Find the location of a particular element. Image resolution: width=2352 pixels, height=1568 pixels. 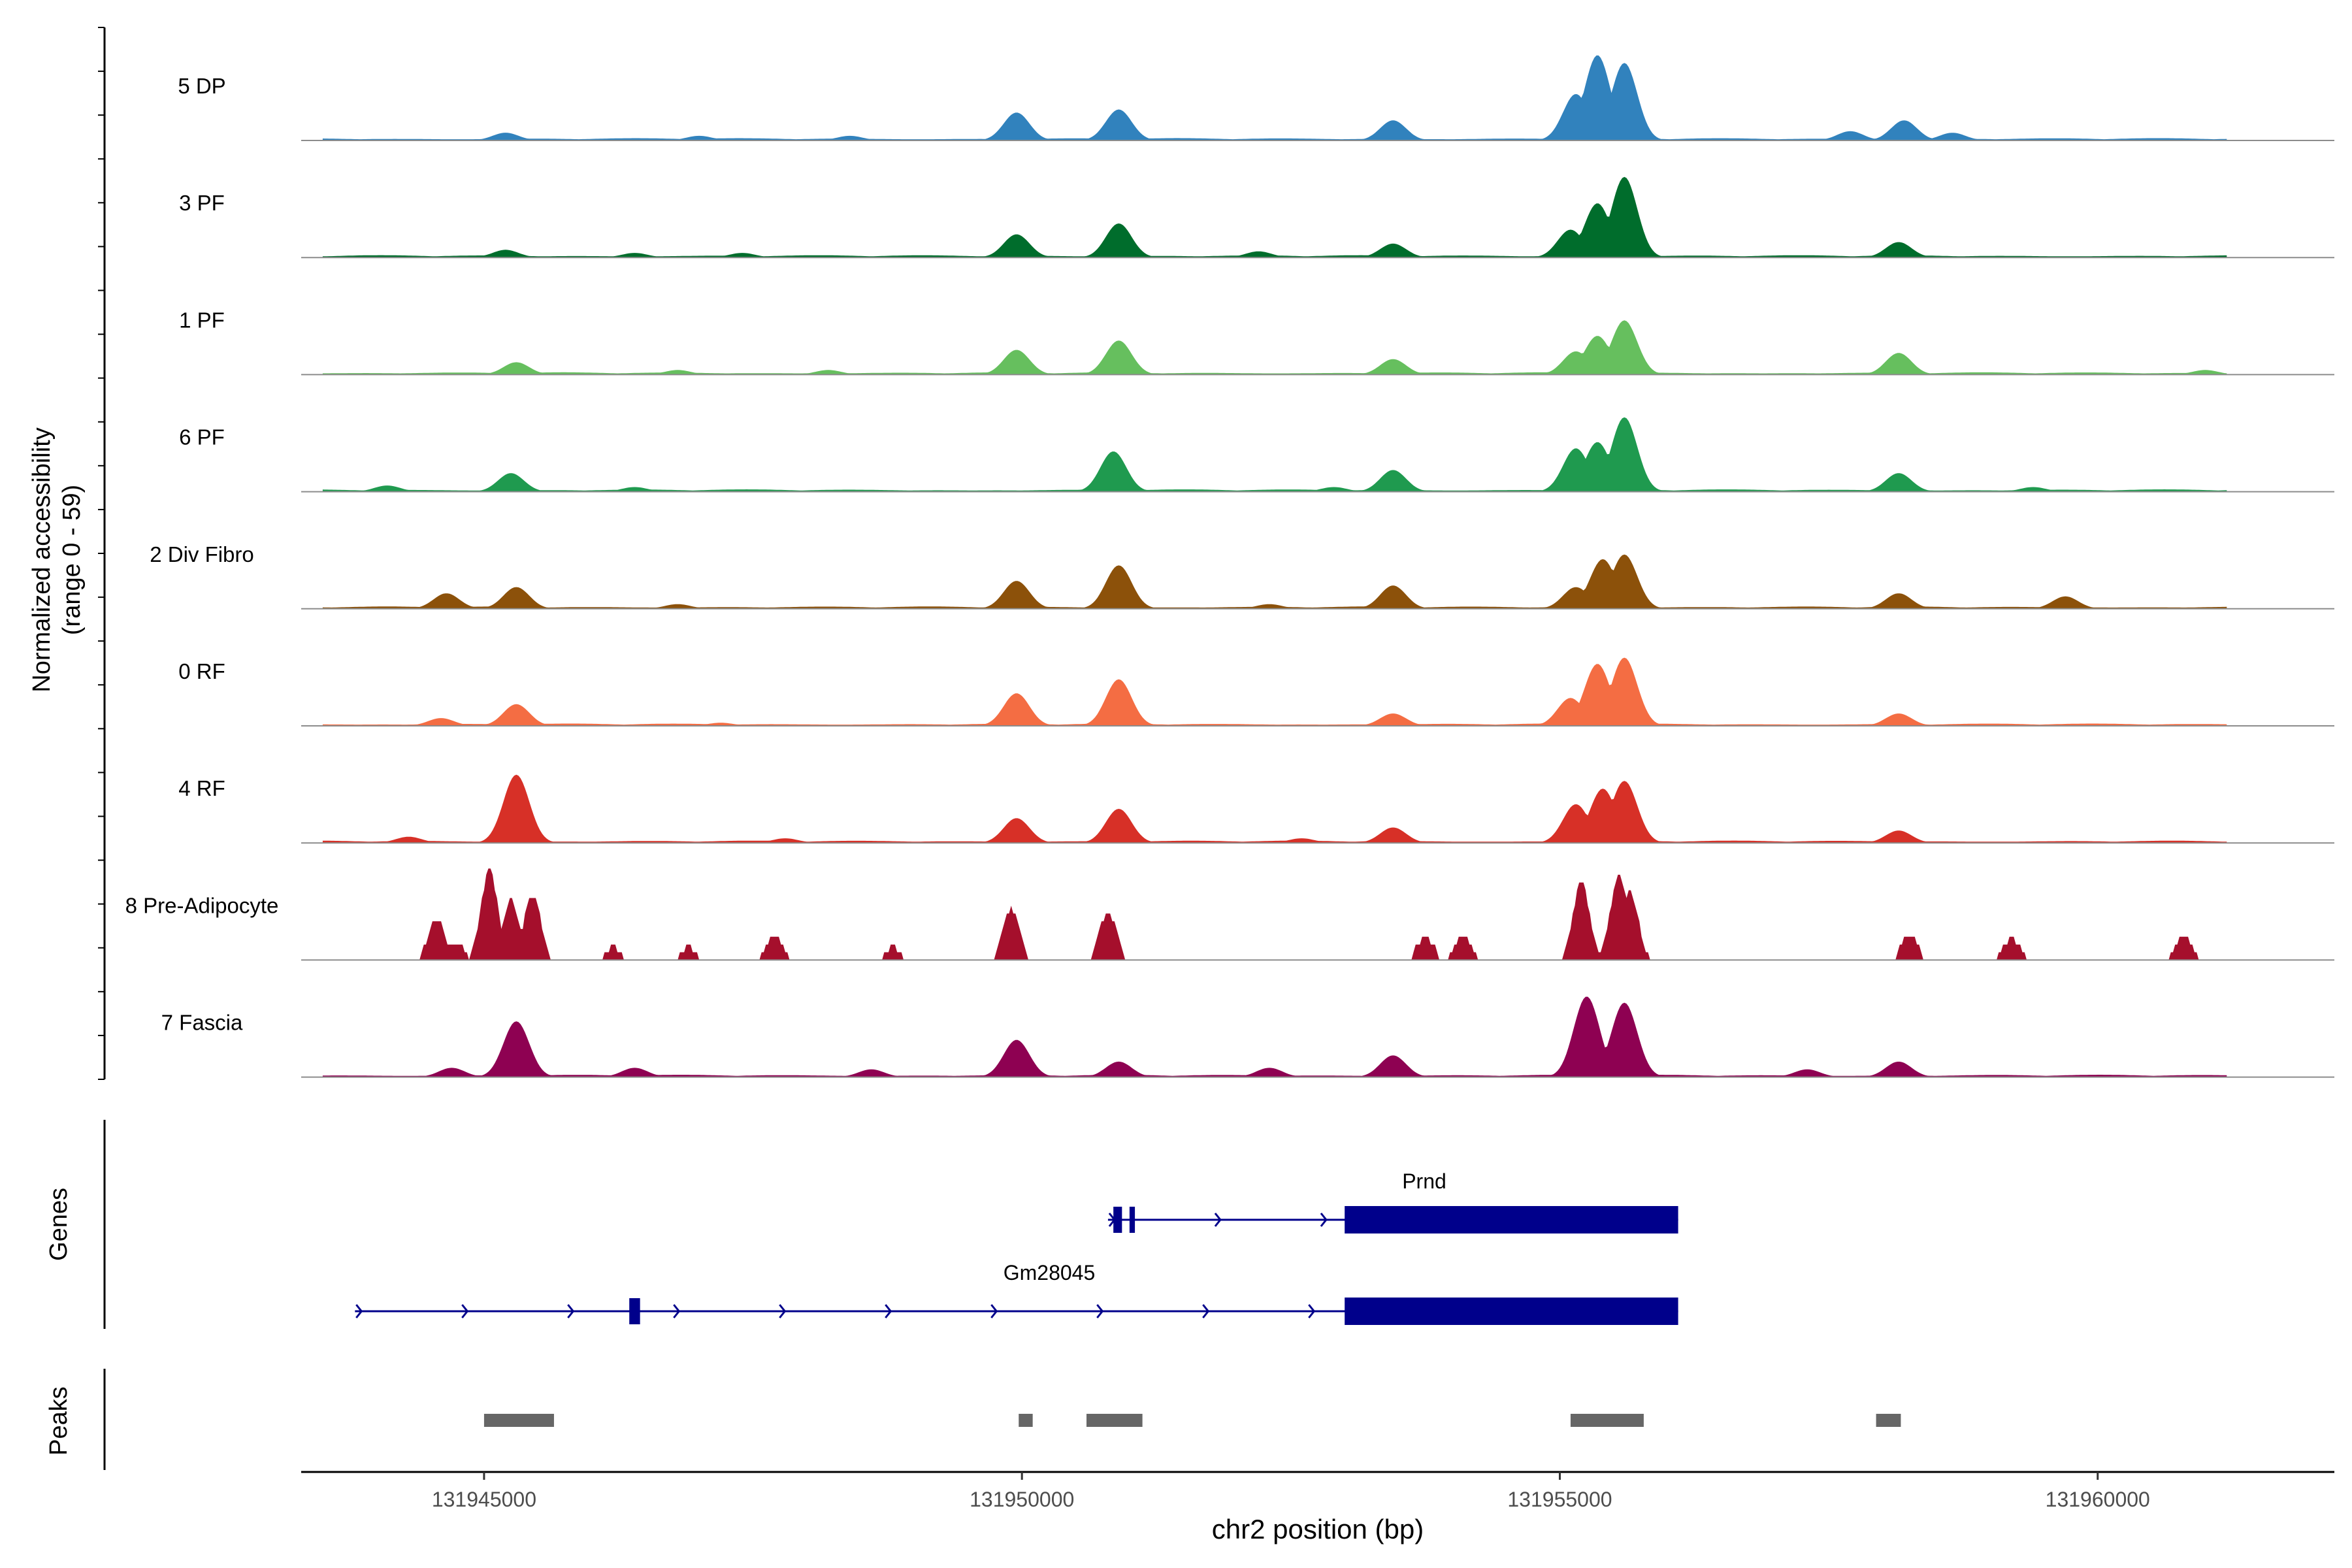

track-label: 1 PF is located at coordinates (202, 320).